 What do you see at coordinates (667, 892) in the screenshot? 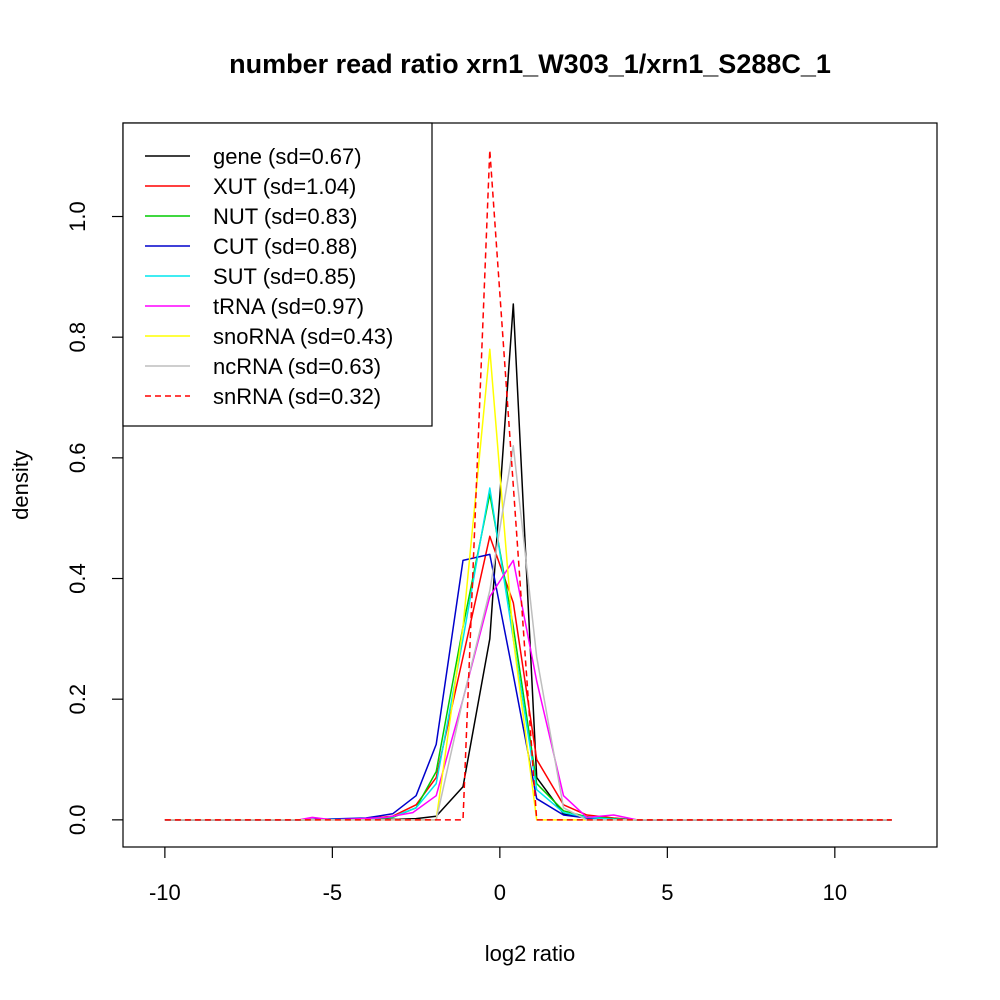
I see `x-tick-label: 5` at bounding box center [667, 892].